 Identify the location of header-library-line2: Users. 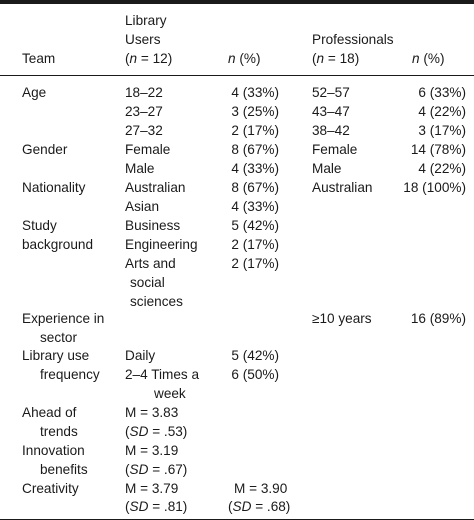
(143, 39).